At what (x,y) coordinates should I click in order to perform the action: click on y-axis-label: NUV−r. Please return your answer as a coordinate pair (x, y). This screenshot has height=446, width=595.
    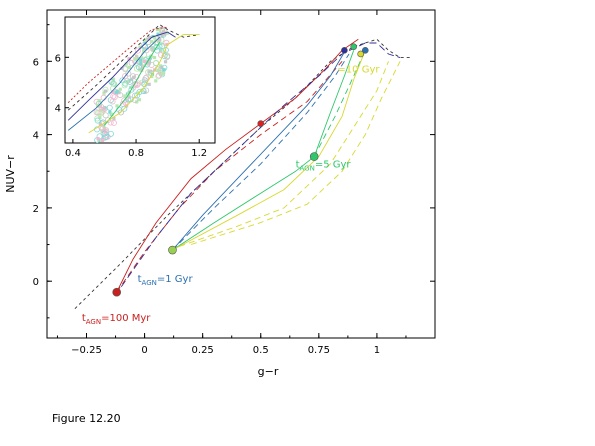
    Looking at the image, I should click on (10, 174).